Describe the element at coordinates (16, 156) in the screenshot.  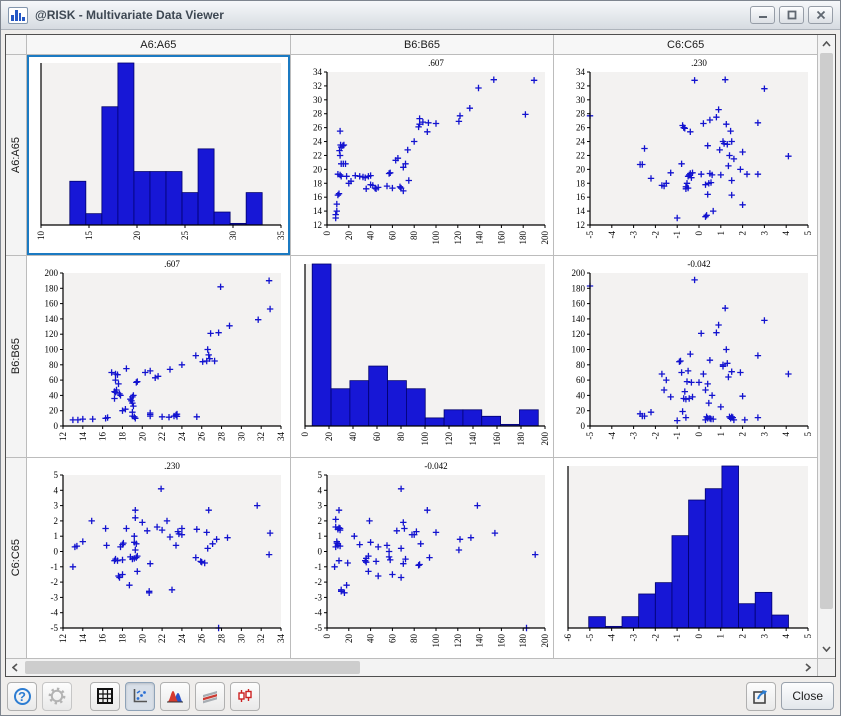
I see `row-header-a: A6:A65` at that location.